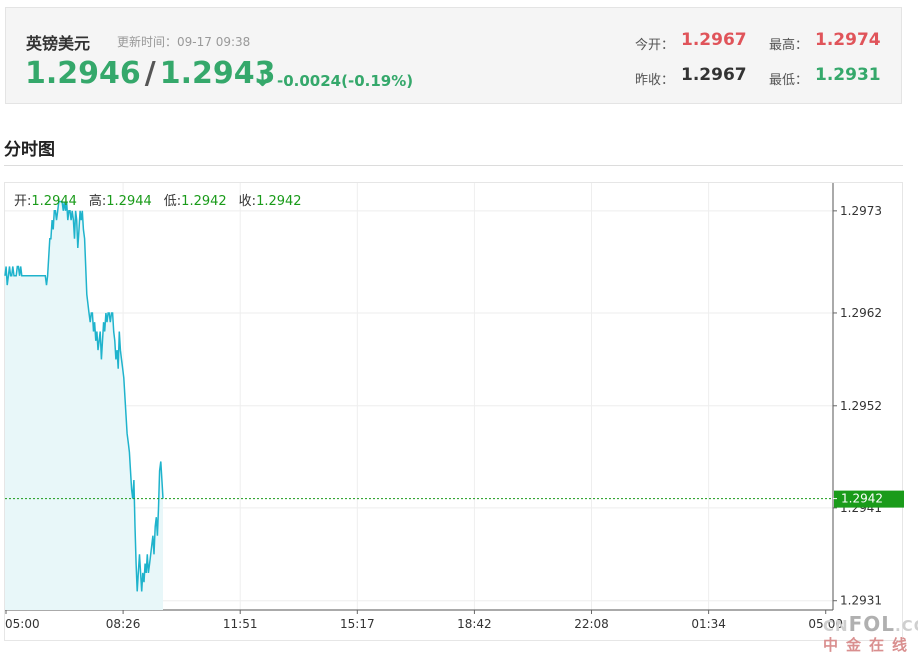 Image resolution: width=918 pixels, height=655 pixels. Describe the element at coordinates (714, 75) in the screenshot. I see `prev-close-value: 1.2967` at that location.